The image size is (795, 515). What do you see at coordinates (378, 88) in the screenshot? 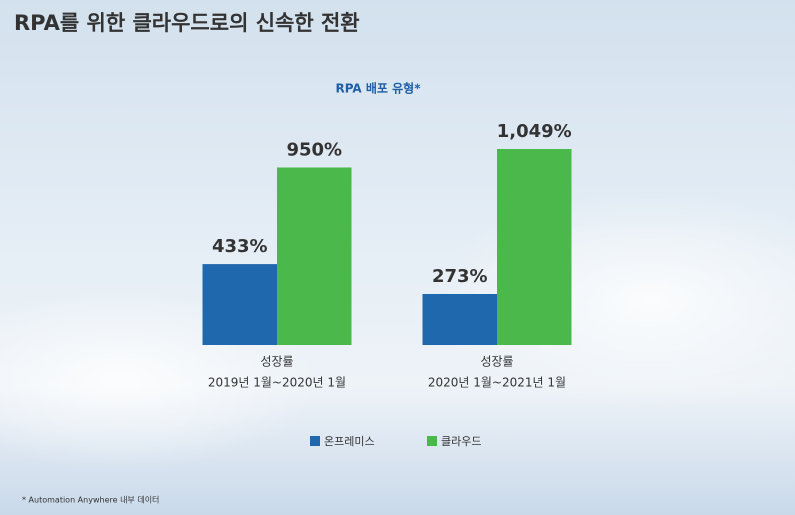
I see `chart-subtitle: RPA 배포 유형*` at bounding box center [378, 88].